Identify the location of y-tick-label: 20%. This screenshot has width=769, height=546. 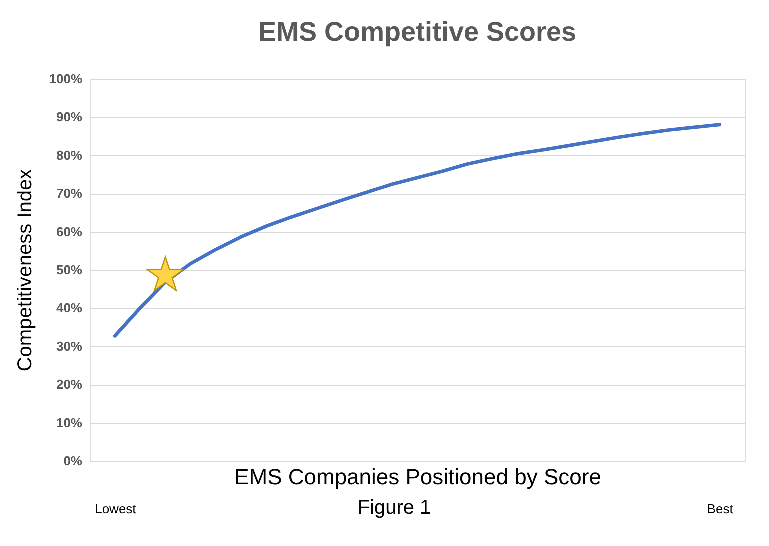
(69, 384).